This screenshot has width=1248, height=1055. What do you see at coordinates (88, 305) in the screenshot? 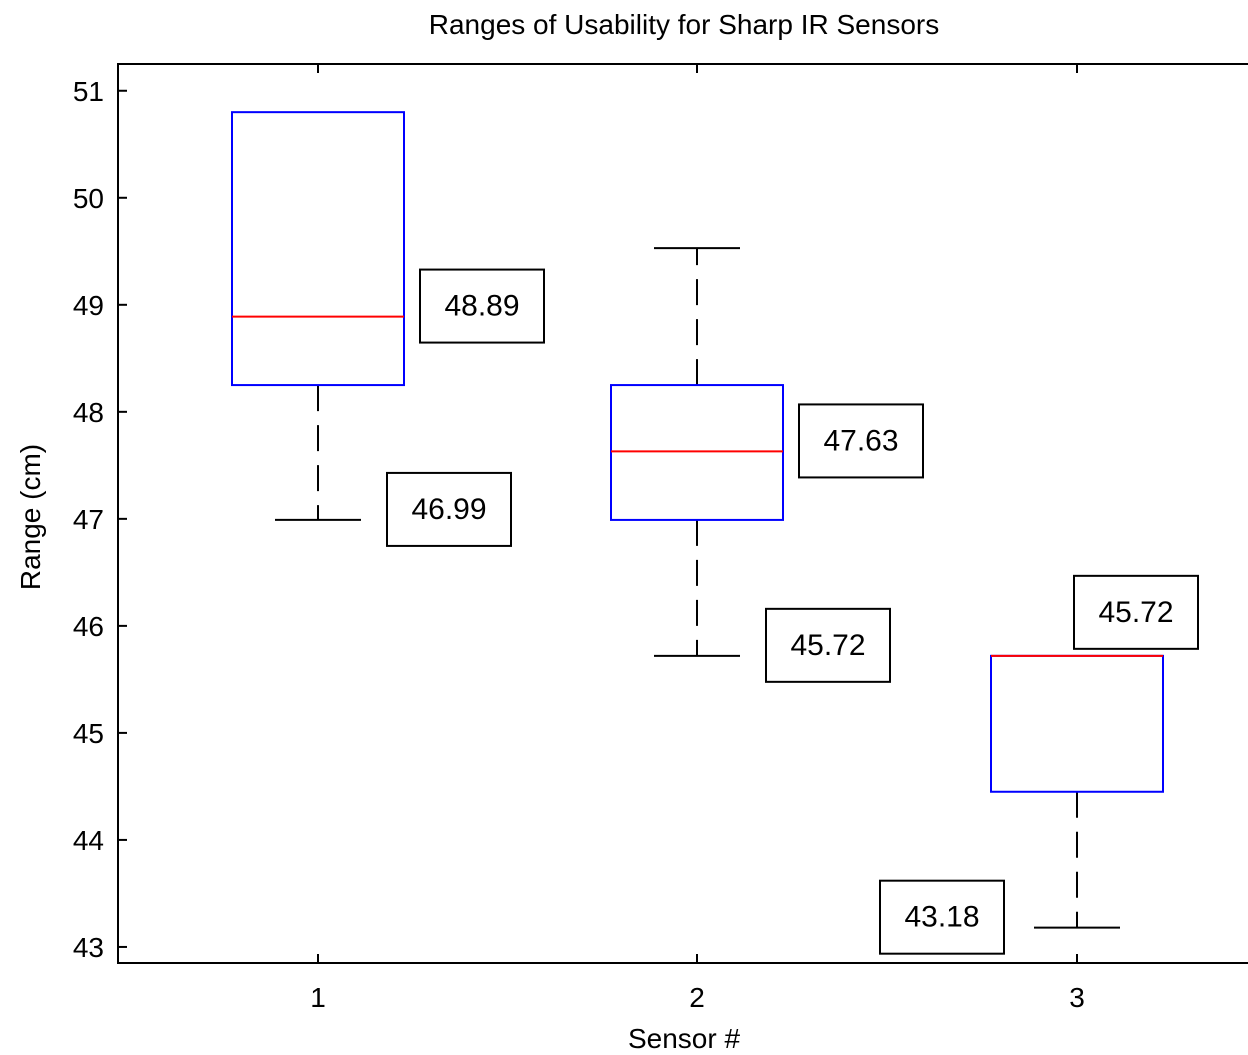
I see `y-tick-label: 49` at bounding box center [88, 305].